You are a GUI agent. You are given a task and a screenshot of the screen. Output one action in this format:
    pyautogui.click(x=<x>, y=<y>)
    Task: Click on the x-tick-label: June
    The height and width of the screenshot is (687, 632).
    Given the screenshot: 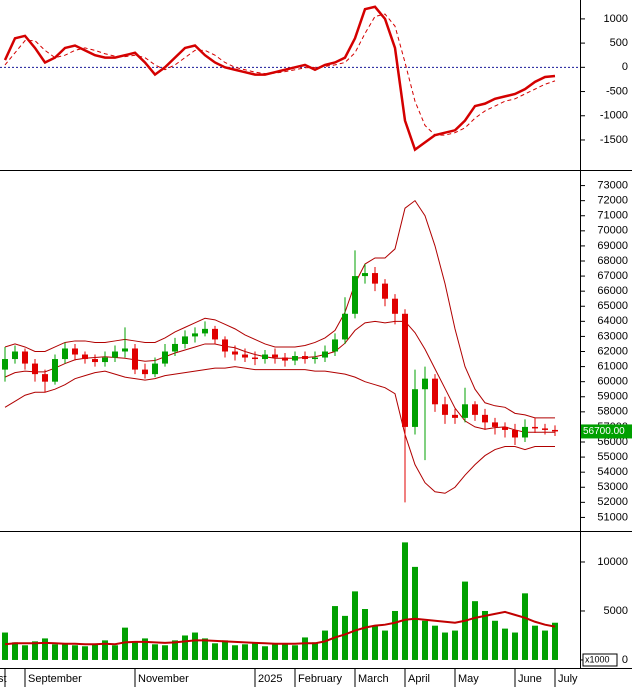 What is the action you would take?
    pyautogui.click(x=530, y=679)
    